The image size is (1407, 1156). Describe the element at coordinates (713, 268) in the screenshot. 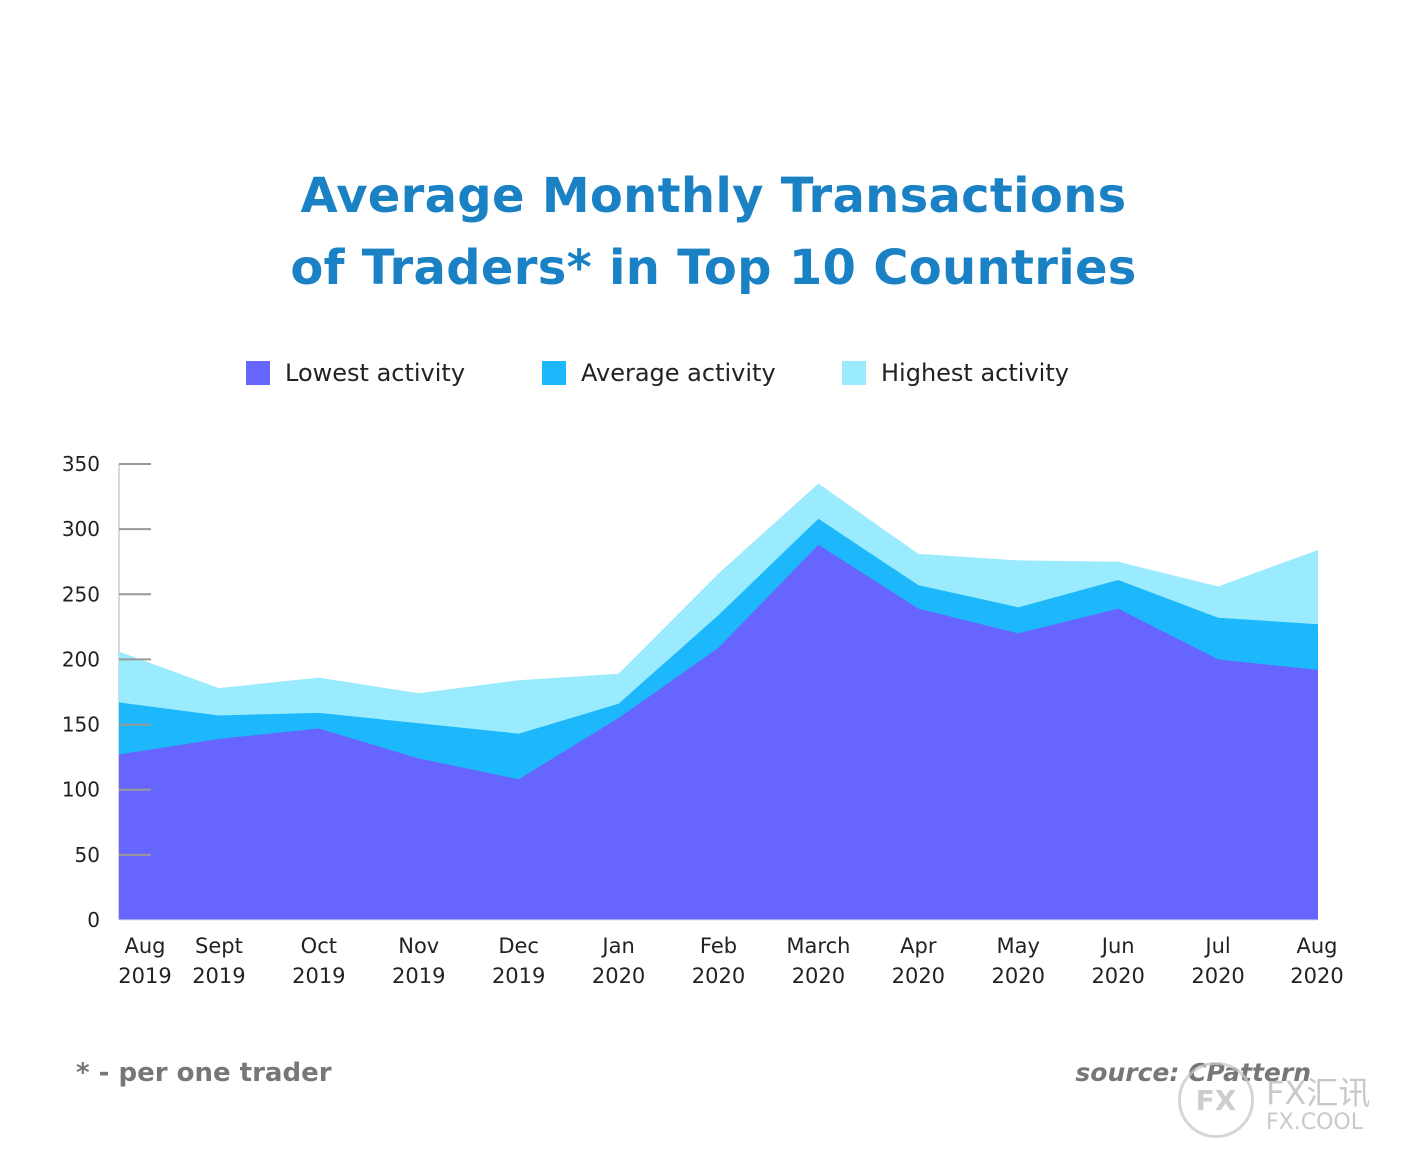

I see `chart-title-line-2: of Traders* in Top 10 Countries` at that location.